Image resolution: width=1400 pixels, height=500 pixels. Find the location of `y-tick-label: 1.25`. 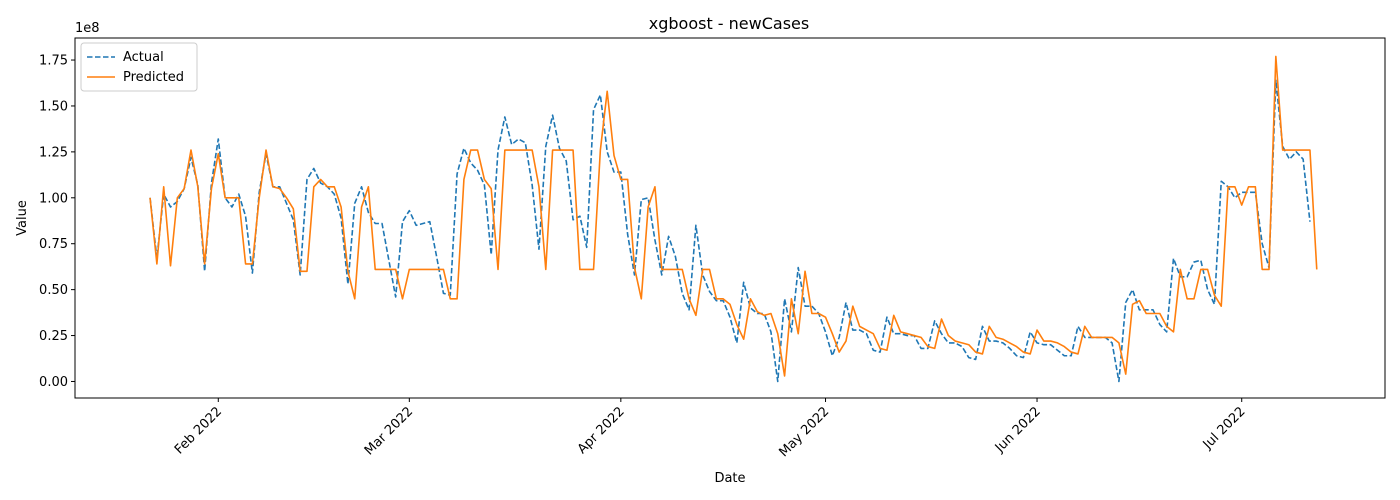

y-tick-label: 1.25 is located at coordinates (53, 152).